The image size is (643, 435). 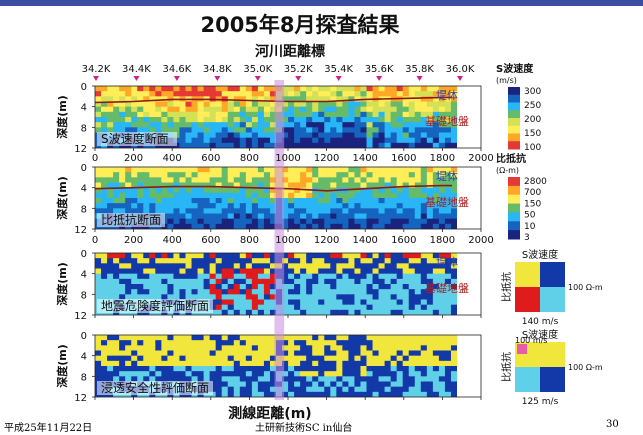 I want to click on y-tick-label: 12, so click(x=80, y=149).